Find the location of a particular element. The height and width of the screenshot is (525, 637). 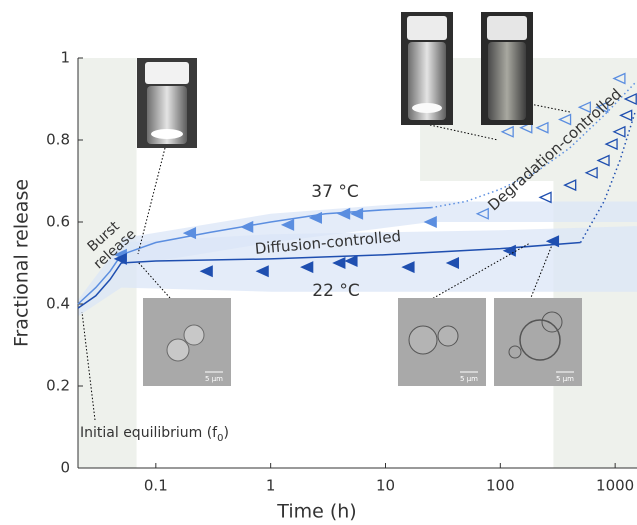

initial-label-part: 0 is located at coordinates (220, 438).